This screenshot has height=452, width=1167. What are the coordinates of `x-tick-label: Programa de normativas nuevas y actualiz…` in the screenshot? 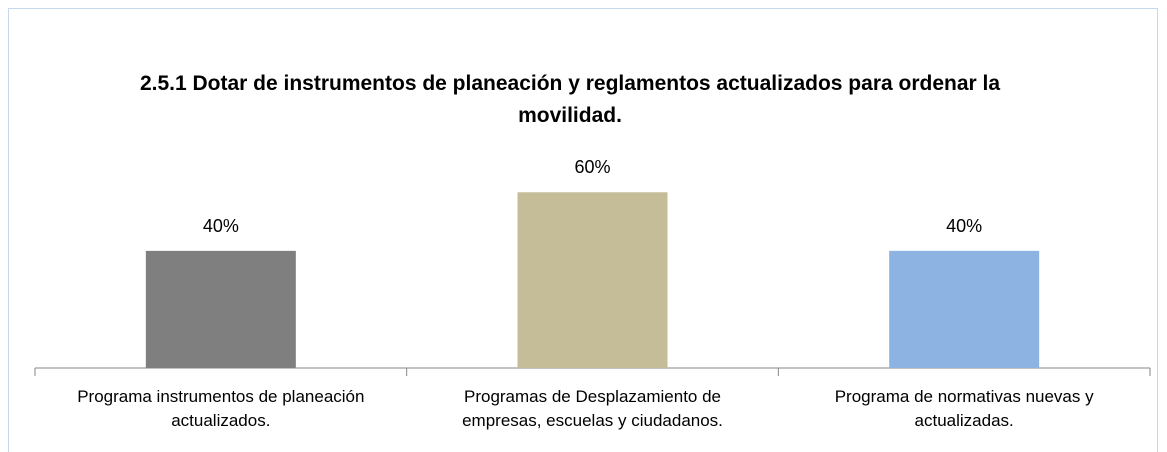 It's located at (964, 408).